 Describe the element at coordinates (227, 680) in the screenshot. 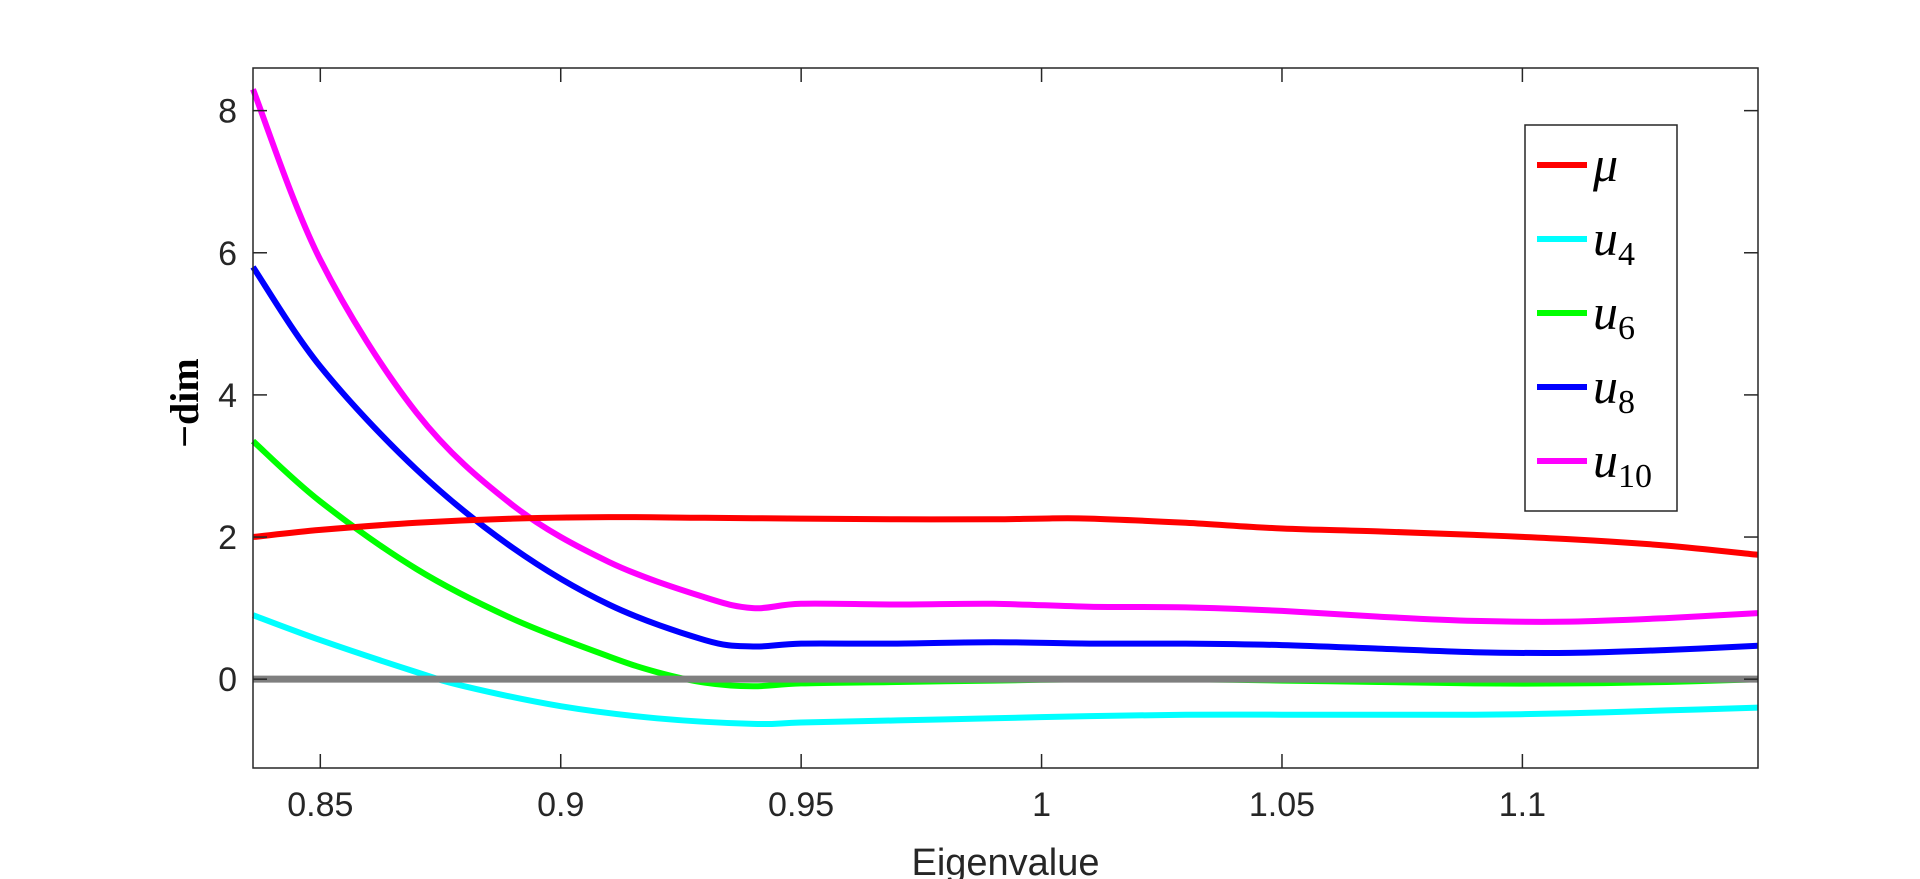

I see `y-tick-label: 0` at that location.